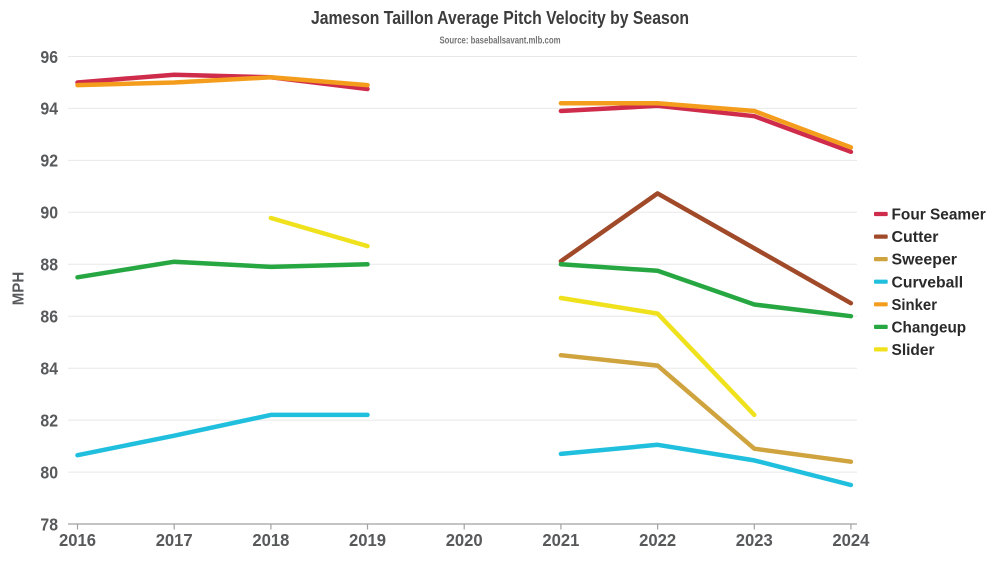 This screenshot has height=563, width=1000. Describe the element at coordinates (49, 369) in the screenshot. I see `svg-text: 84` at that location.